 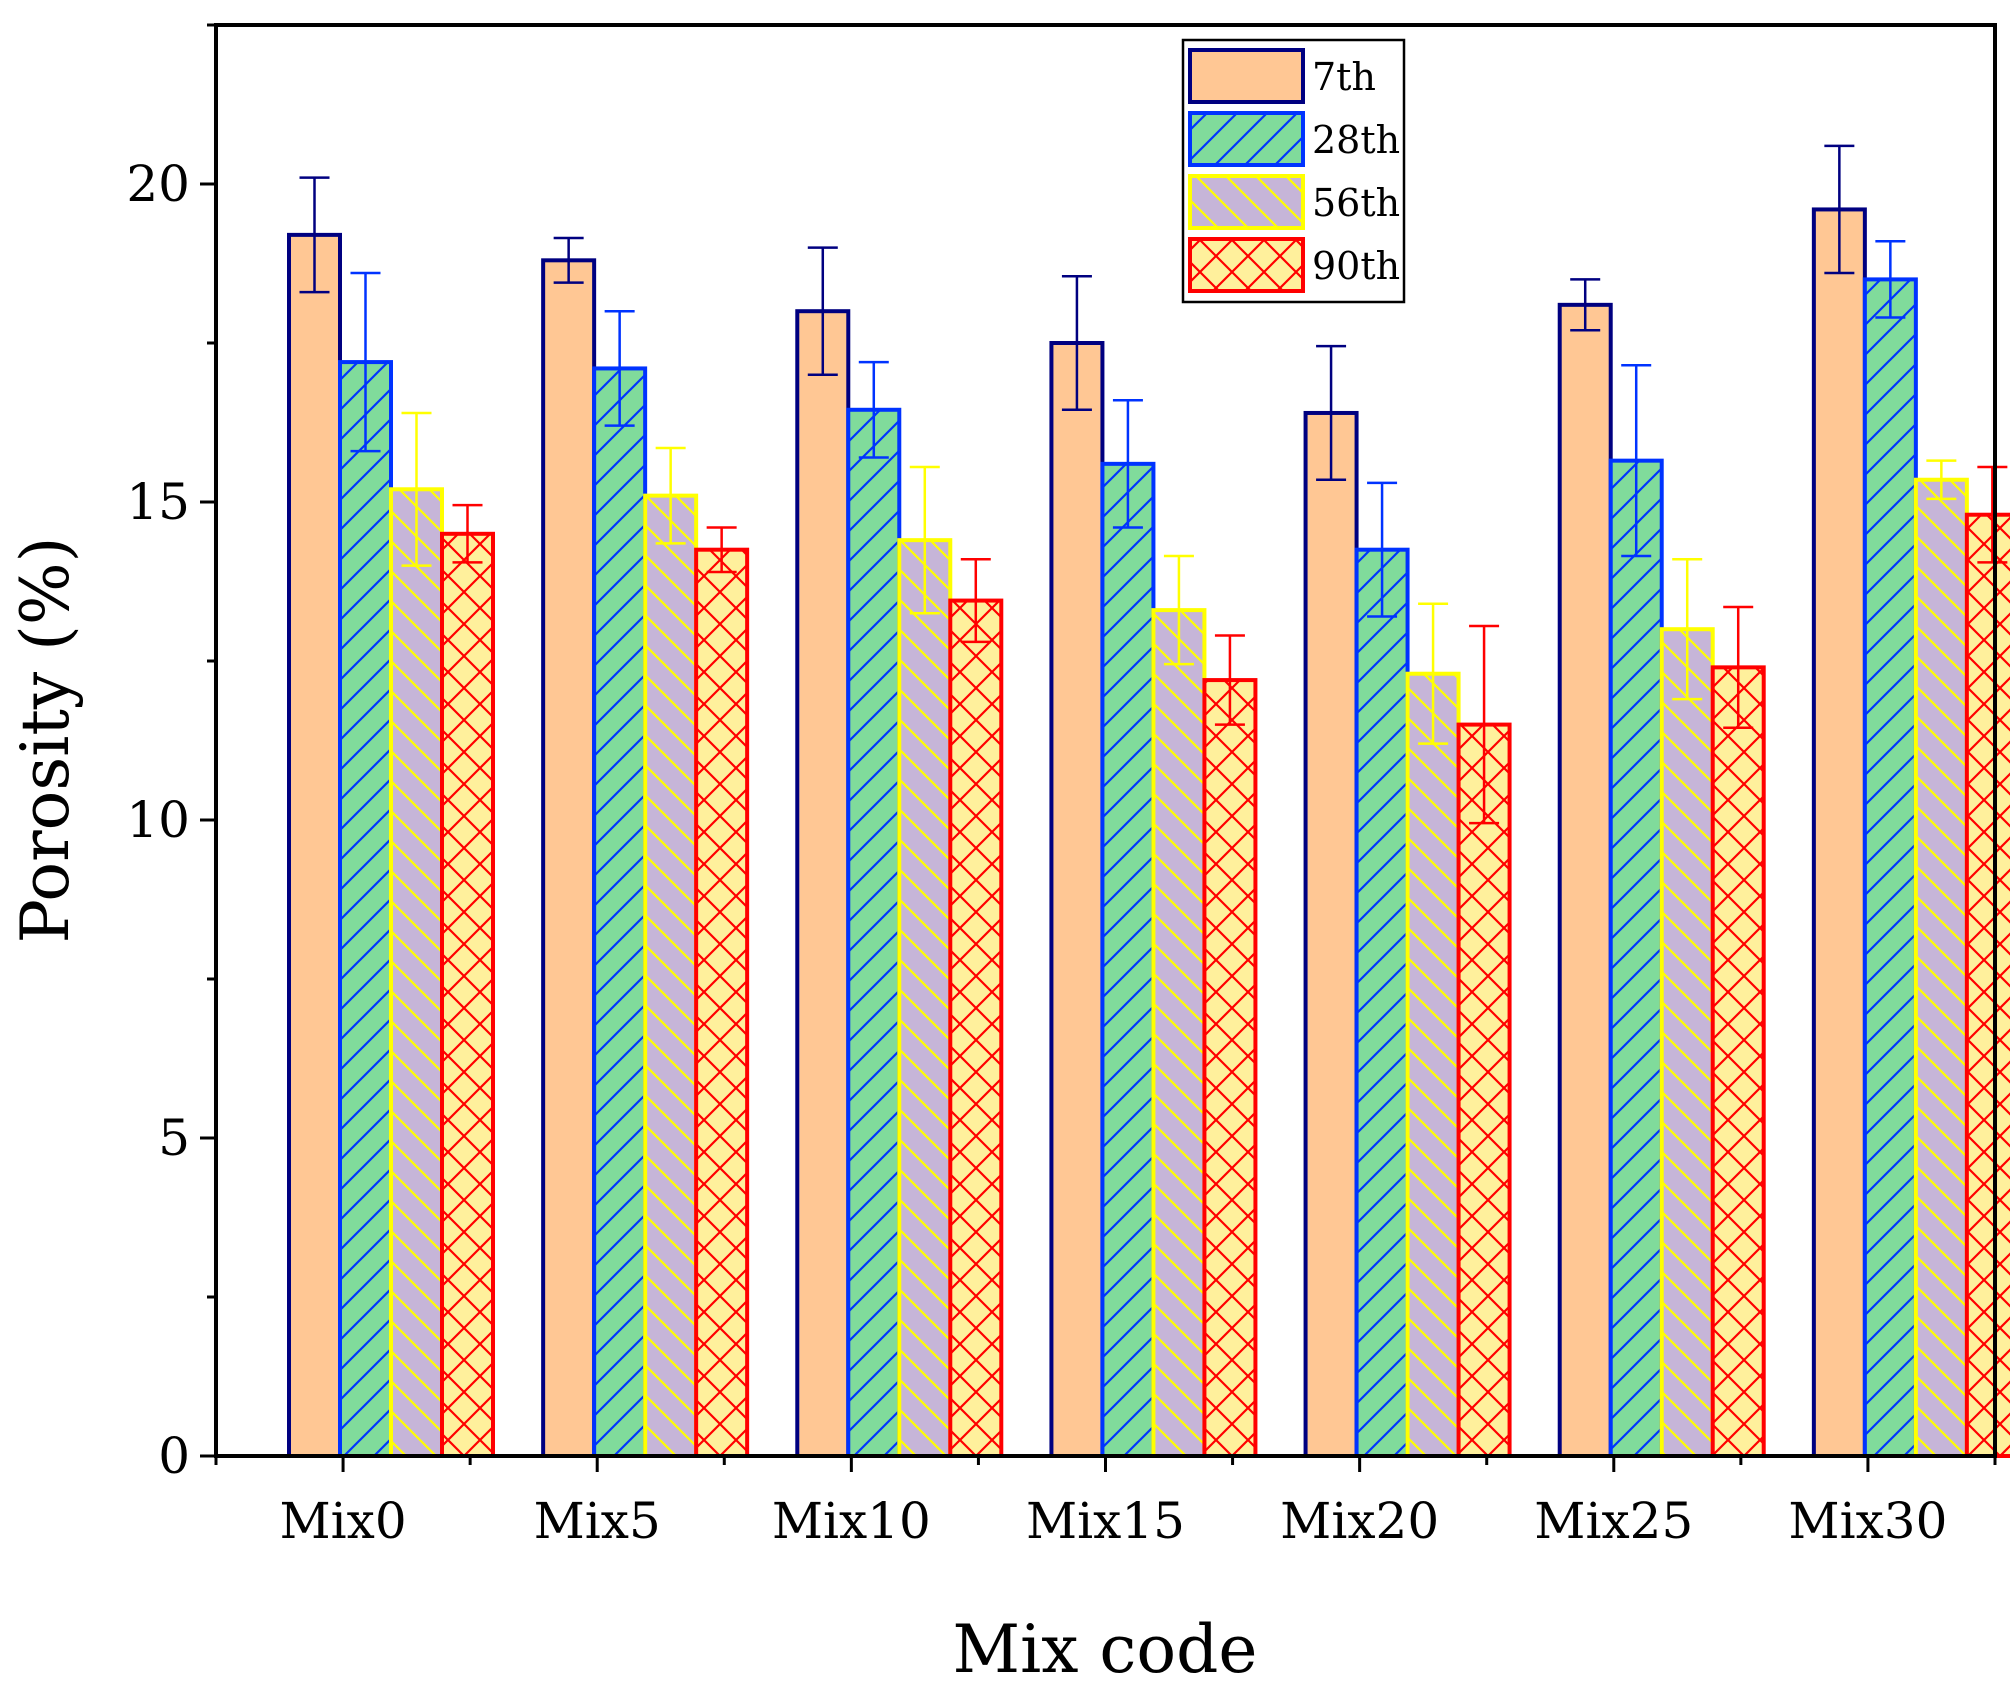 I want to click on legend-label-28th: 28th, so click(x=1356, y=140).